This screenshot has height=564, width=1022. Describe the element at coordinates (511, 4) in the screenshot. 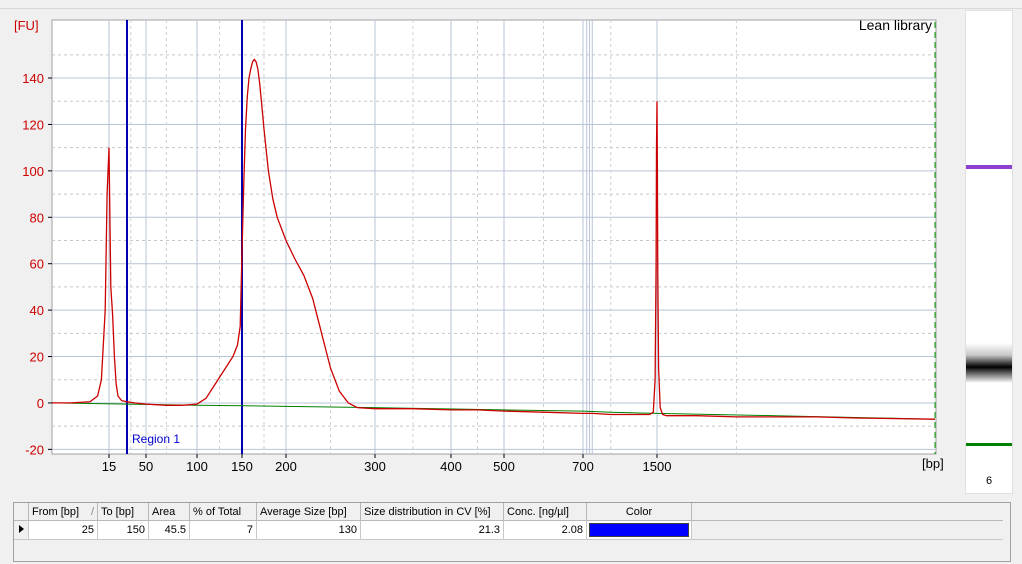

I see `top-toolbar-strip` at that location.